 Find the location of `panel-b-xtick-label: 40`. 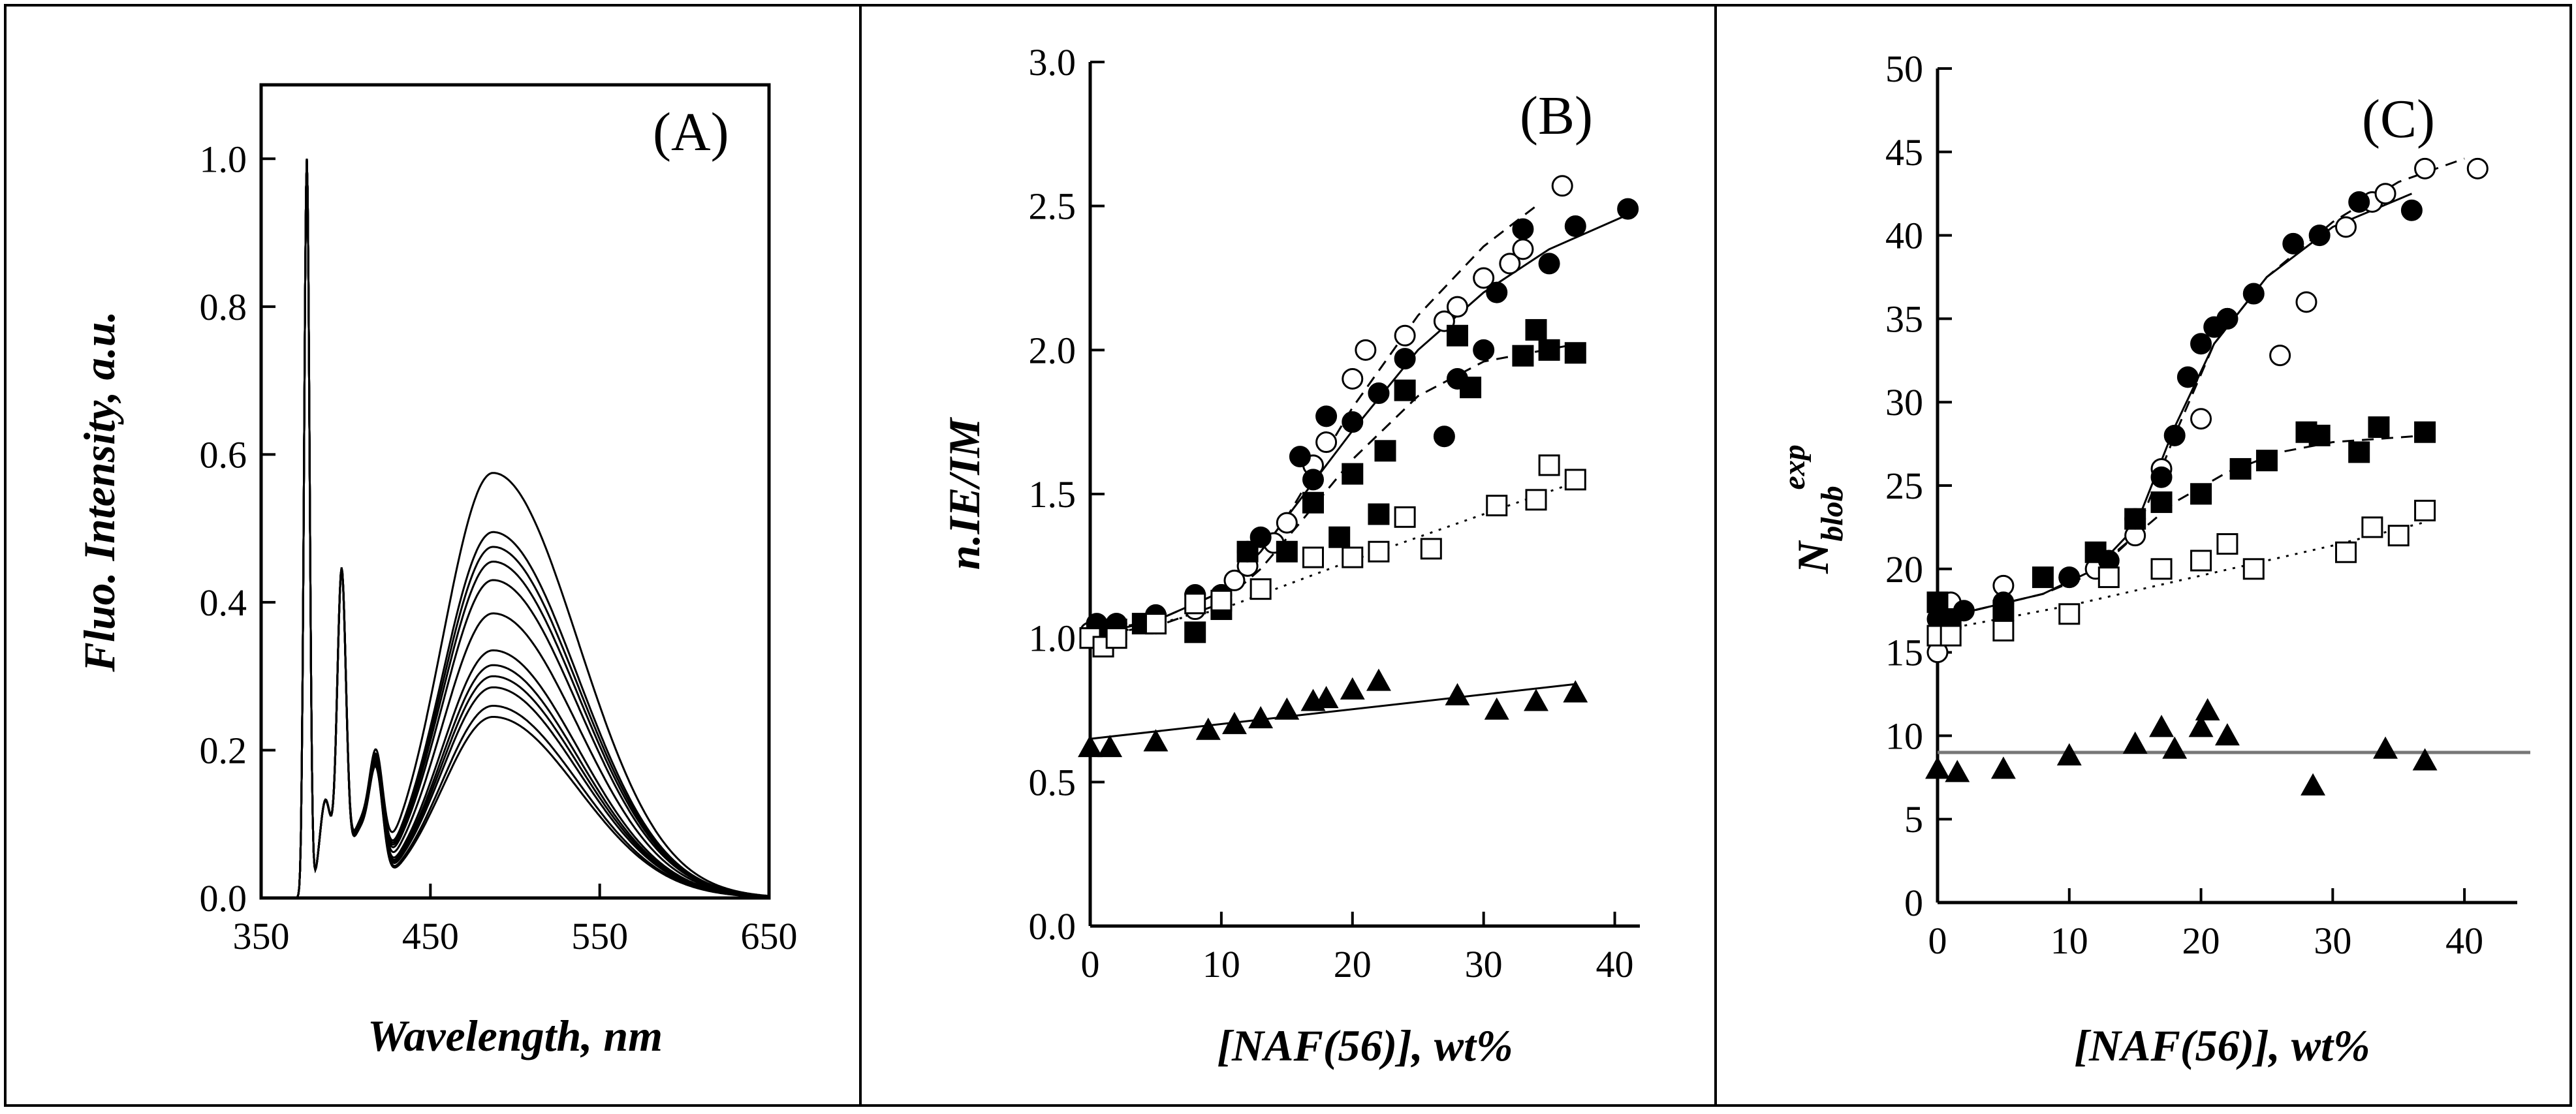

panel-b-xtick-label: 40 is located at coordinates (1615, 964).